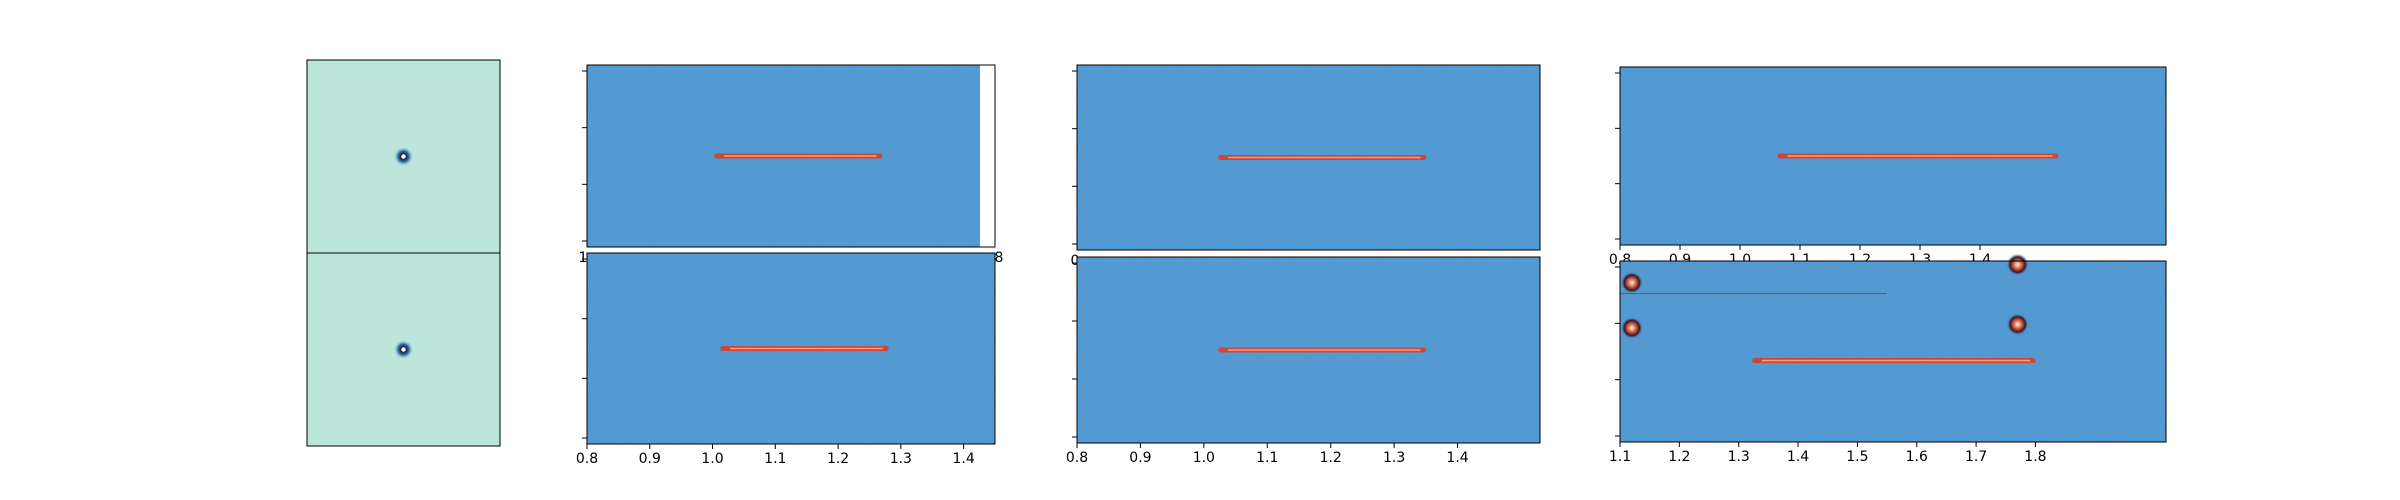 Image resolution: width=2400 pixels, height=500 pixels. I want to click on panel-col1-bottom: 0.8 0.9 1.0 1.1 1.2 1.3 1.4, so click(786, 359).